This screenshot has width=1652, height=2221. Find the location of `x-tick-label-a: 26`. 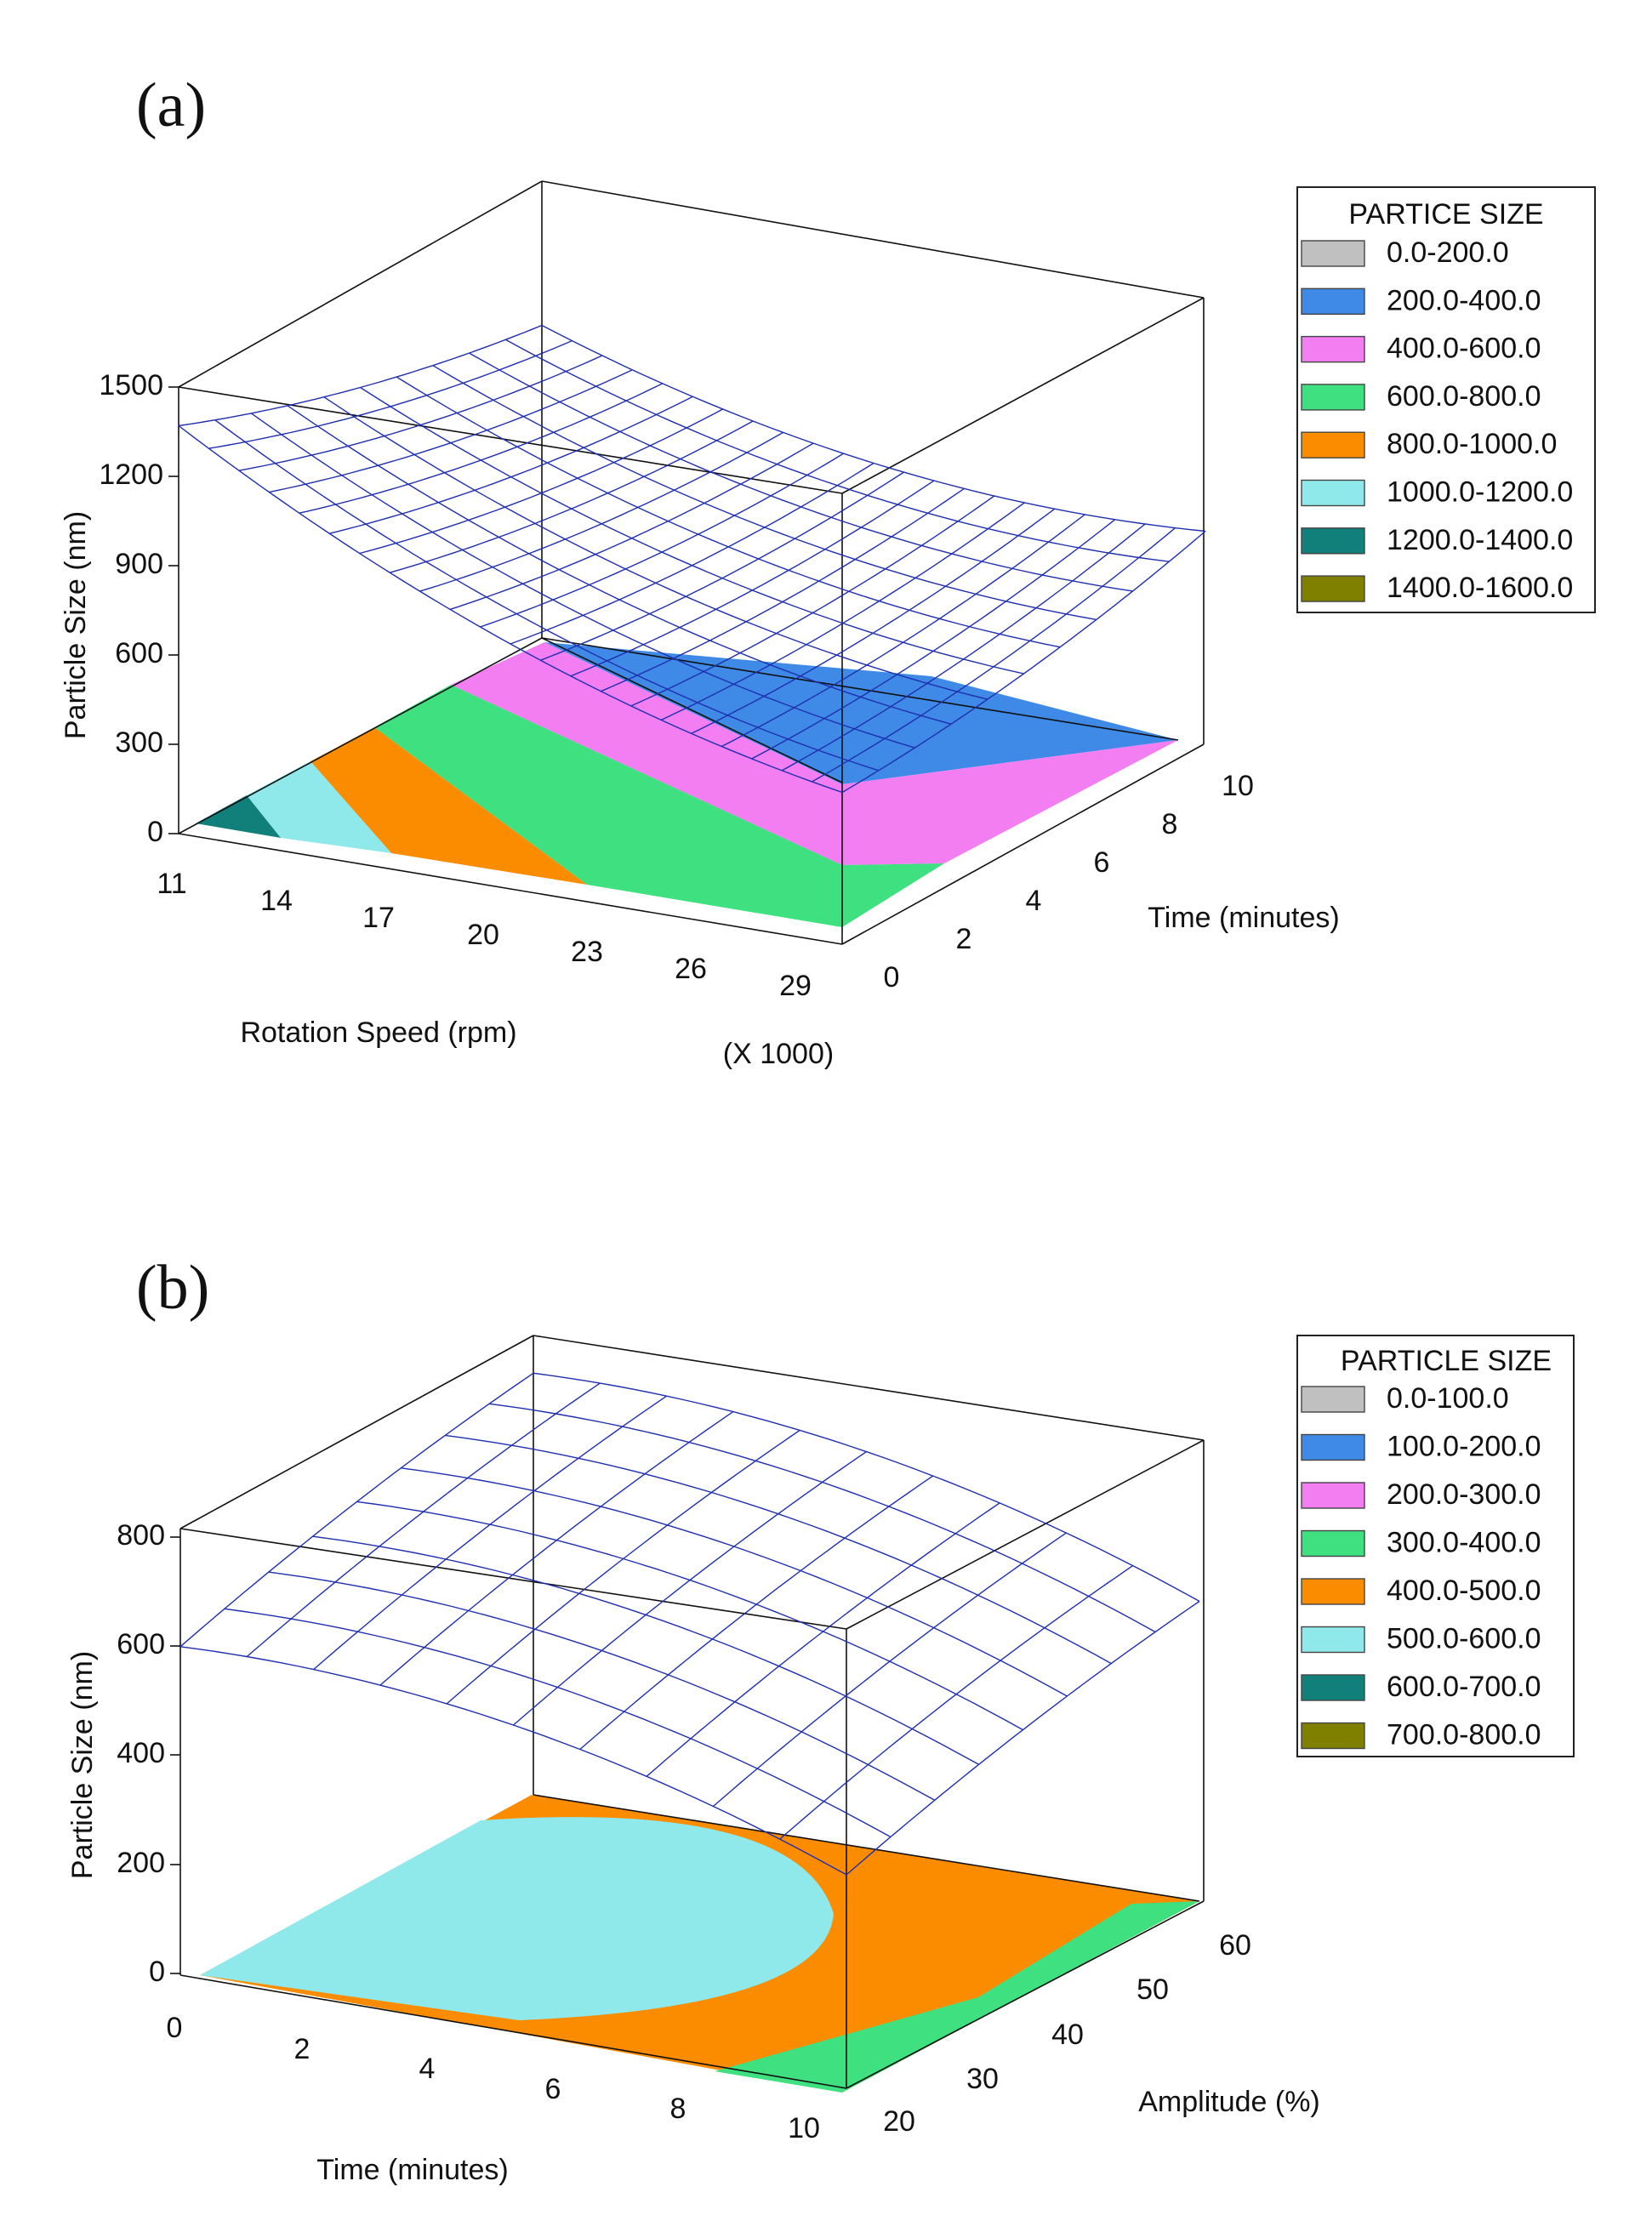

x-tick-label-a: 26 is located at coordinates (691, 969).